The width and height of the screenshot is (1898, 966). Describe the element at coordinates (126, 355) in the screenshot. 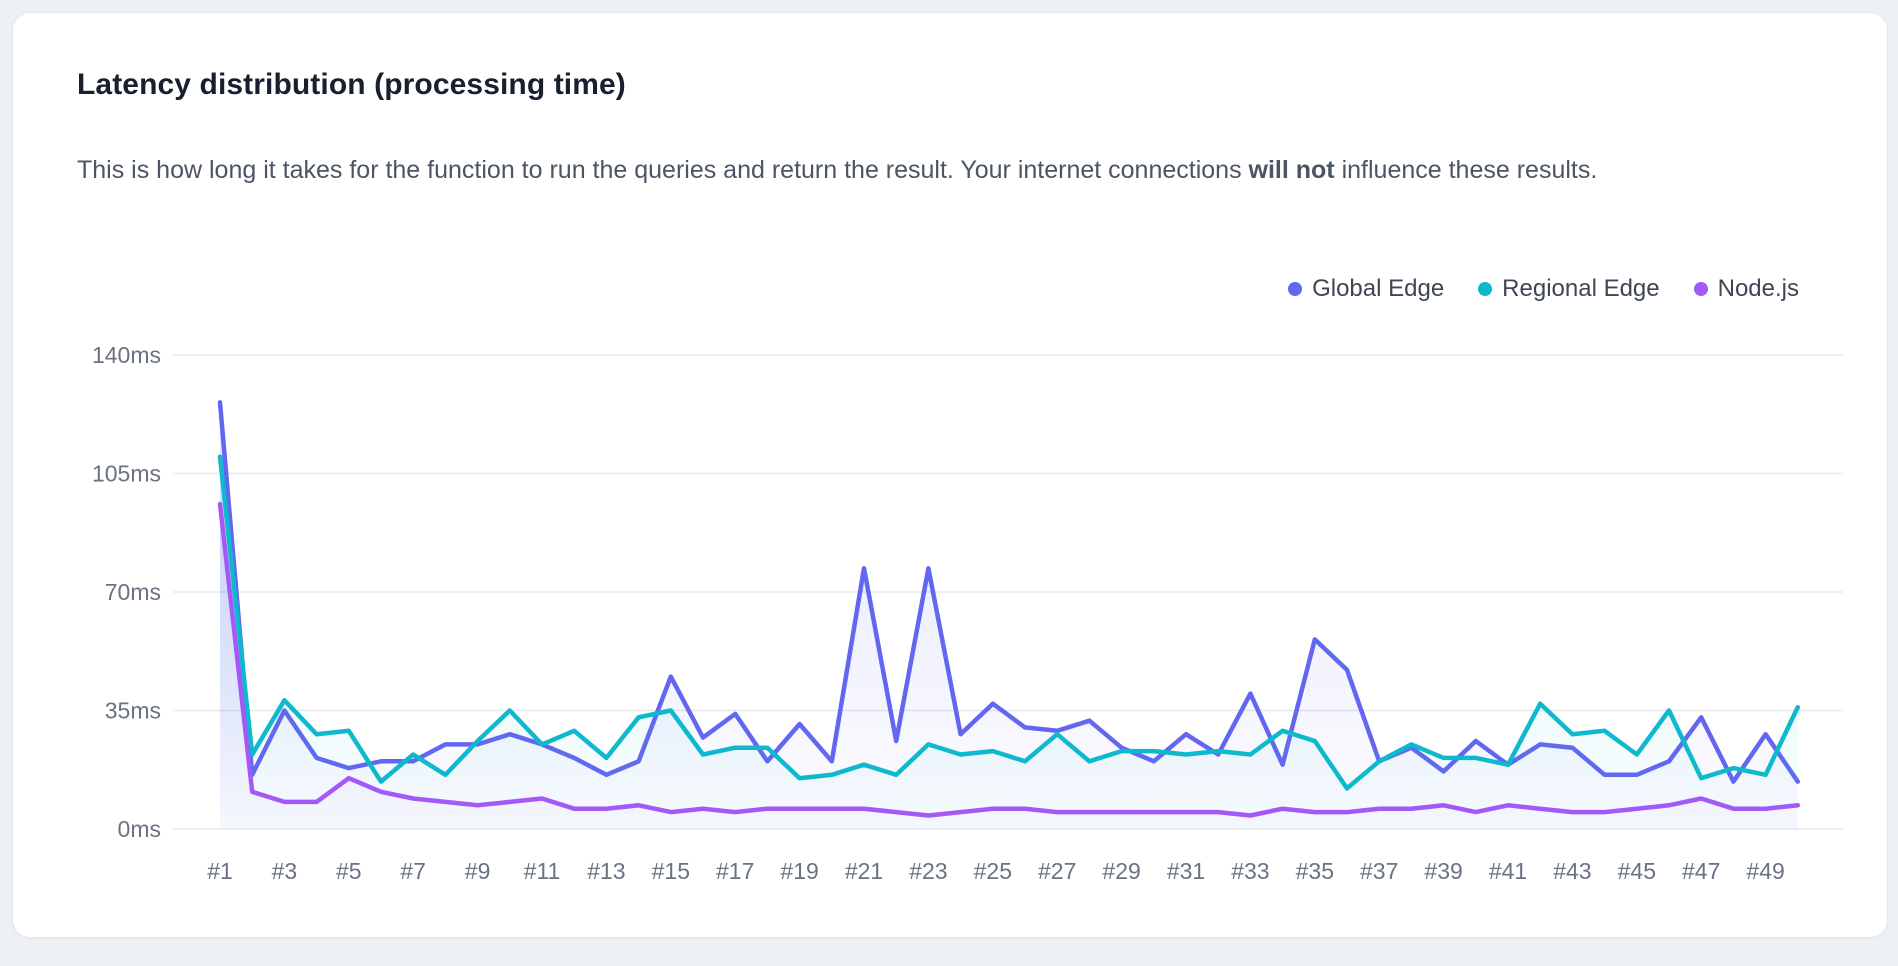

I see `y-tick-label: 140ms` at that location.